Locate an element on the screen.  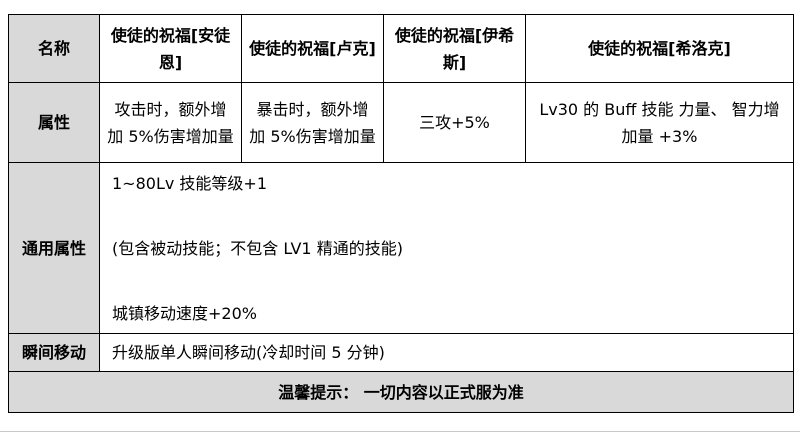
teleport-content: 升级版单人瞬间移动(冷却时间 5 分钟) is located at coordinates (446, 352).